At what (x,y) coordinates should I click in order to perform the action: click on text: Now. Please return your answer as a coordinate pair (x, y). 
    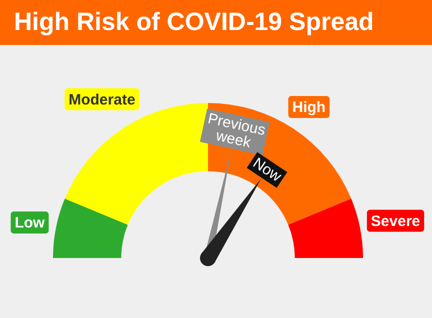
    Looking at the image, I should click on (266, 170).